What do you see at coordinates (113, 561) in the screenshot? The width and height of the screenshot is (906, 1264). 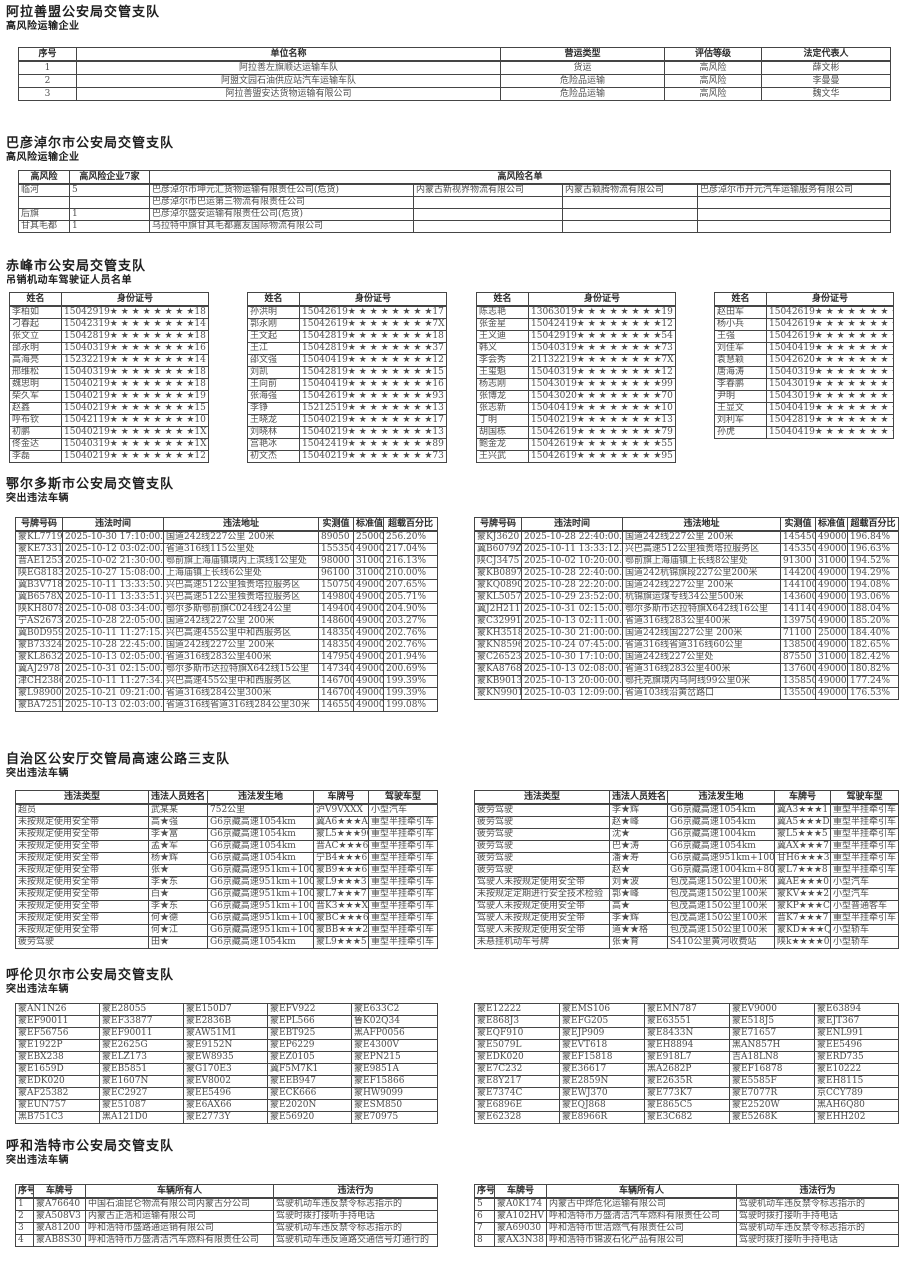 I see `table-cell: 2025-10-02 21:30:00.0` at bounding box center [113, 561].